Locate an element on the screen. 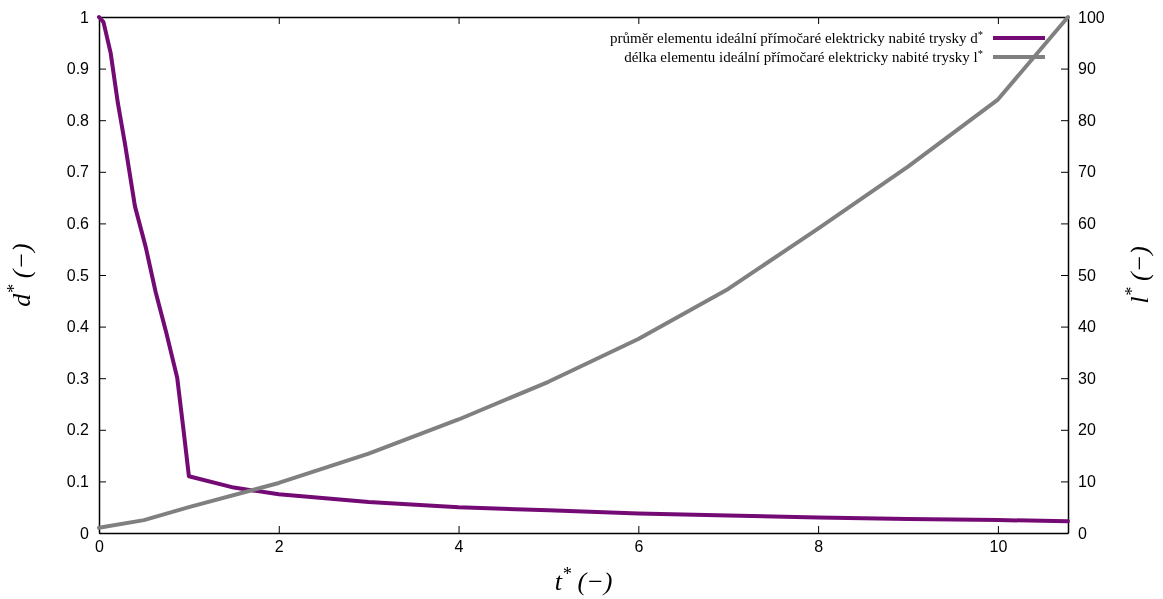  y-tick-label: 0.4 is located at coordinates (78, 327).